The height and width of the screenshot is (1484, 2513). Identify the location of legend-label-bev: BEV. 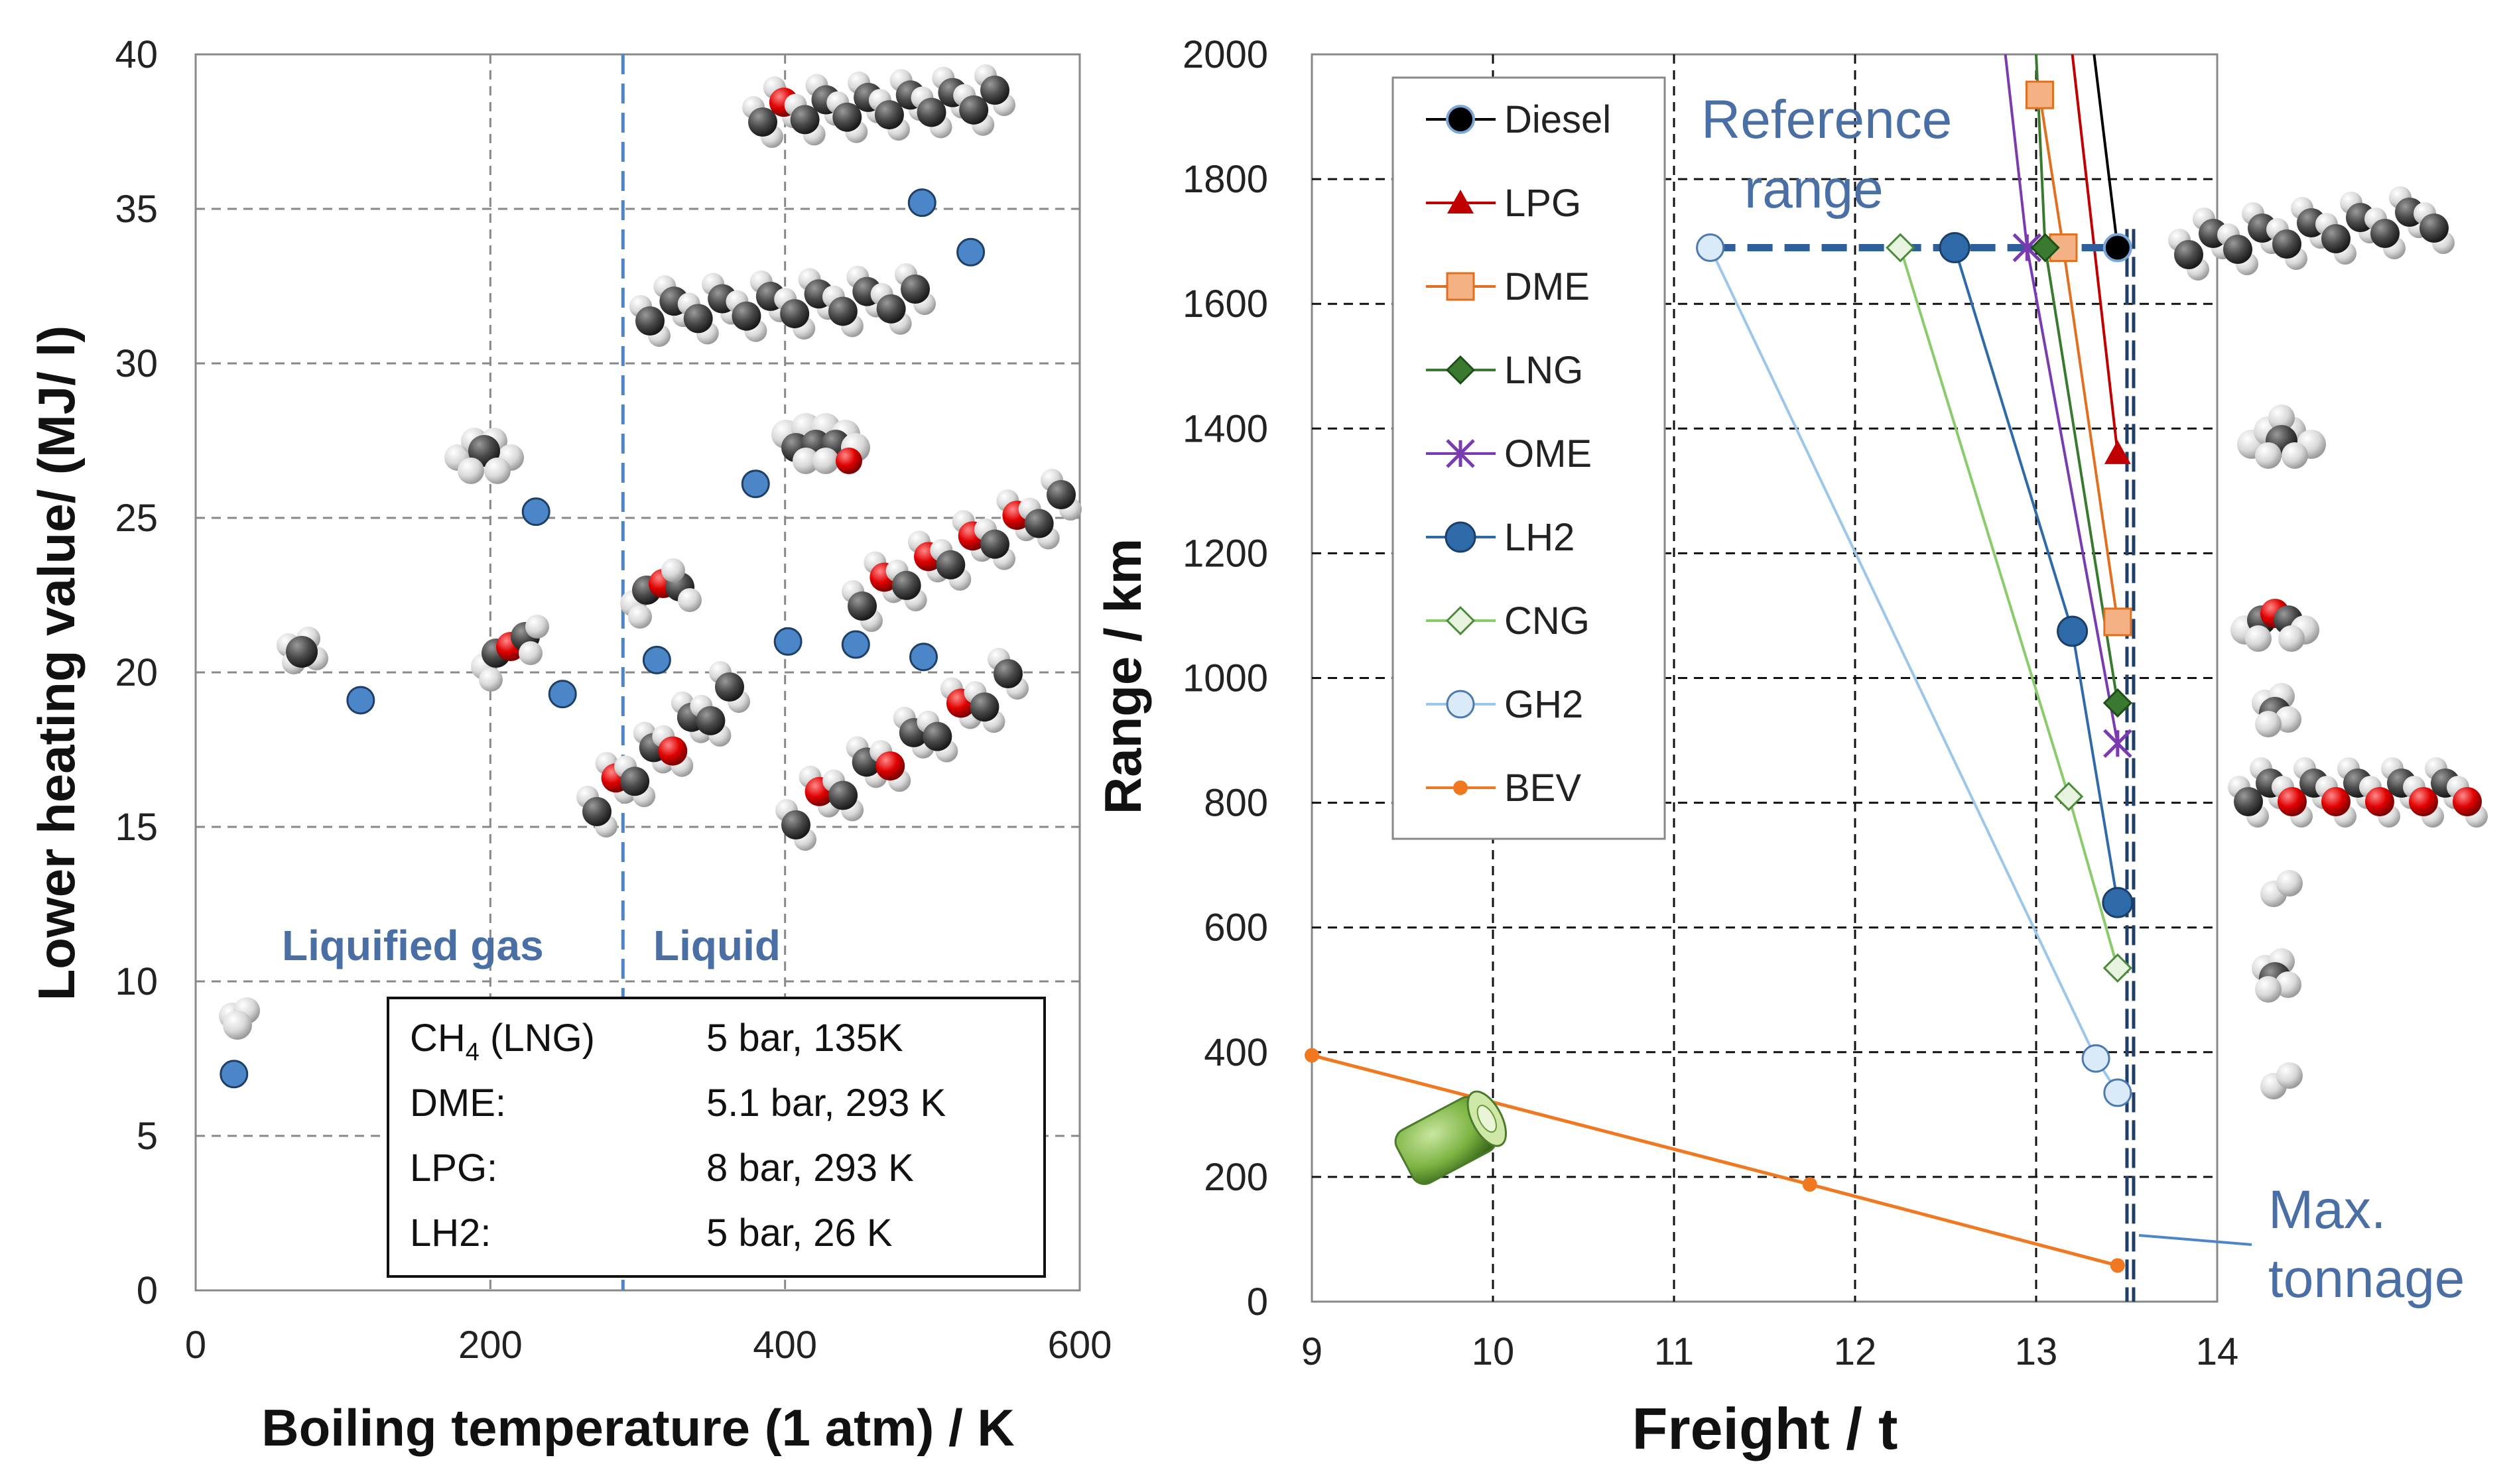
(1542, 788).